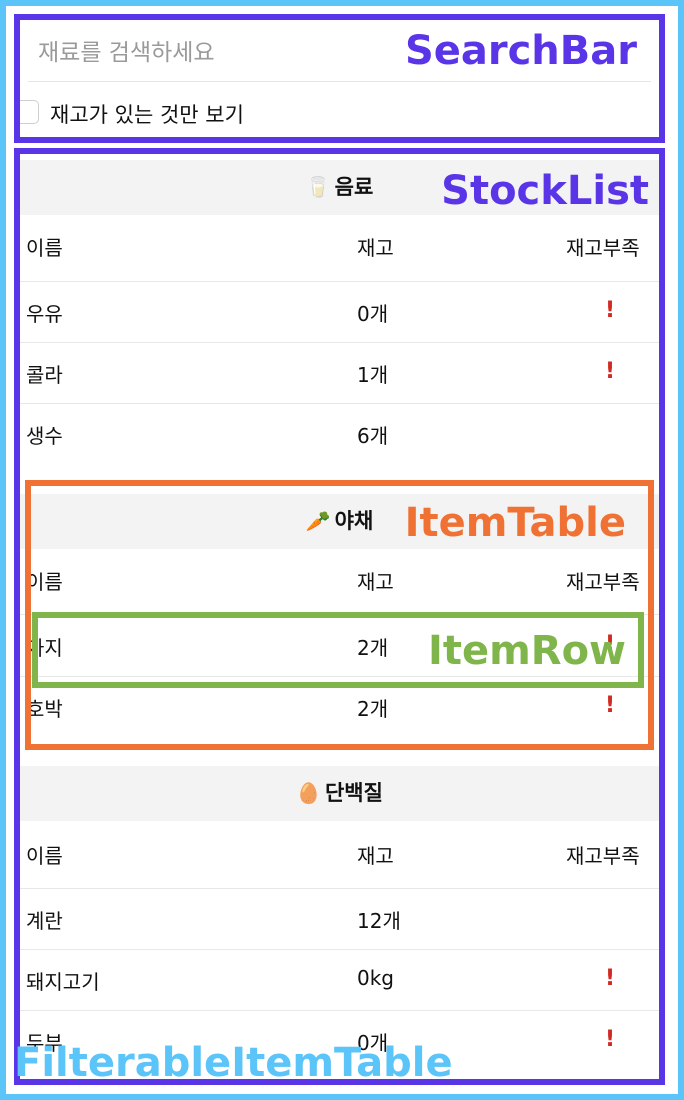  I want to click on milk-icon: 🥛, so click(318, 187).